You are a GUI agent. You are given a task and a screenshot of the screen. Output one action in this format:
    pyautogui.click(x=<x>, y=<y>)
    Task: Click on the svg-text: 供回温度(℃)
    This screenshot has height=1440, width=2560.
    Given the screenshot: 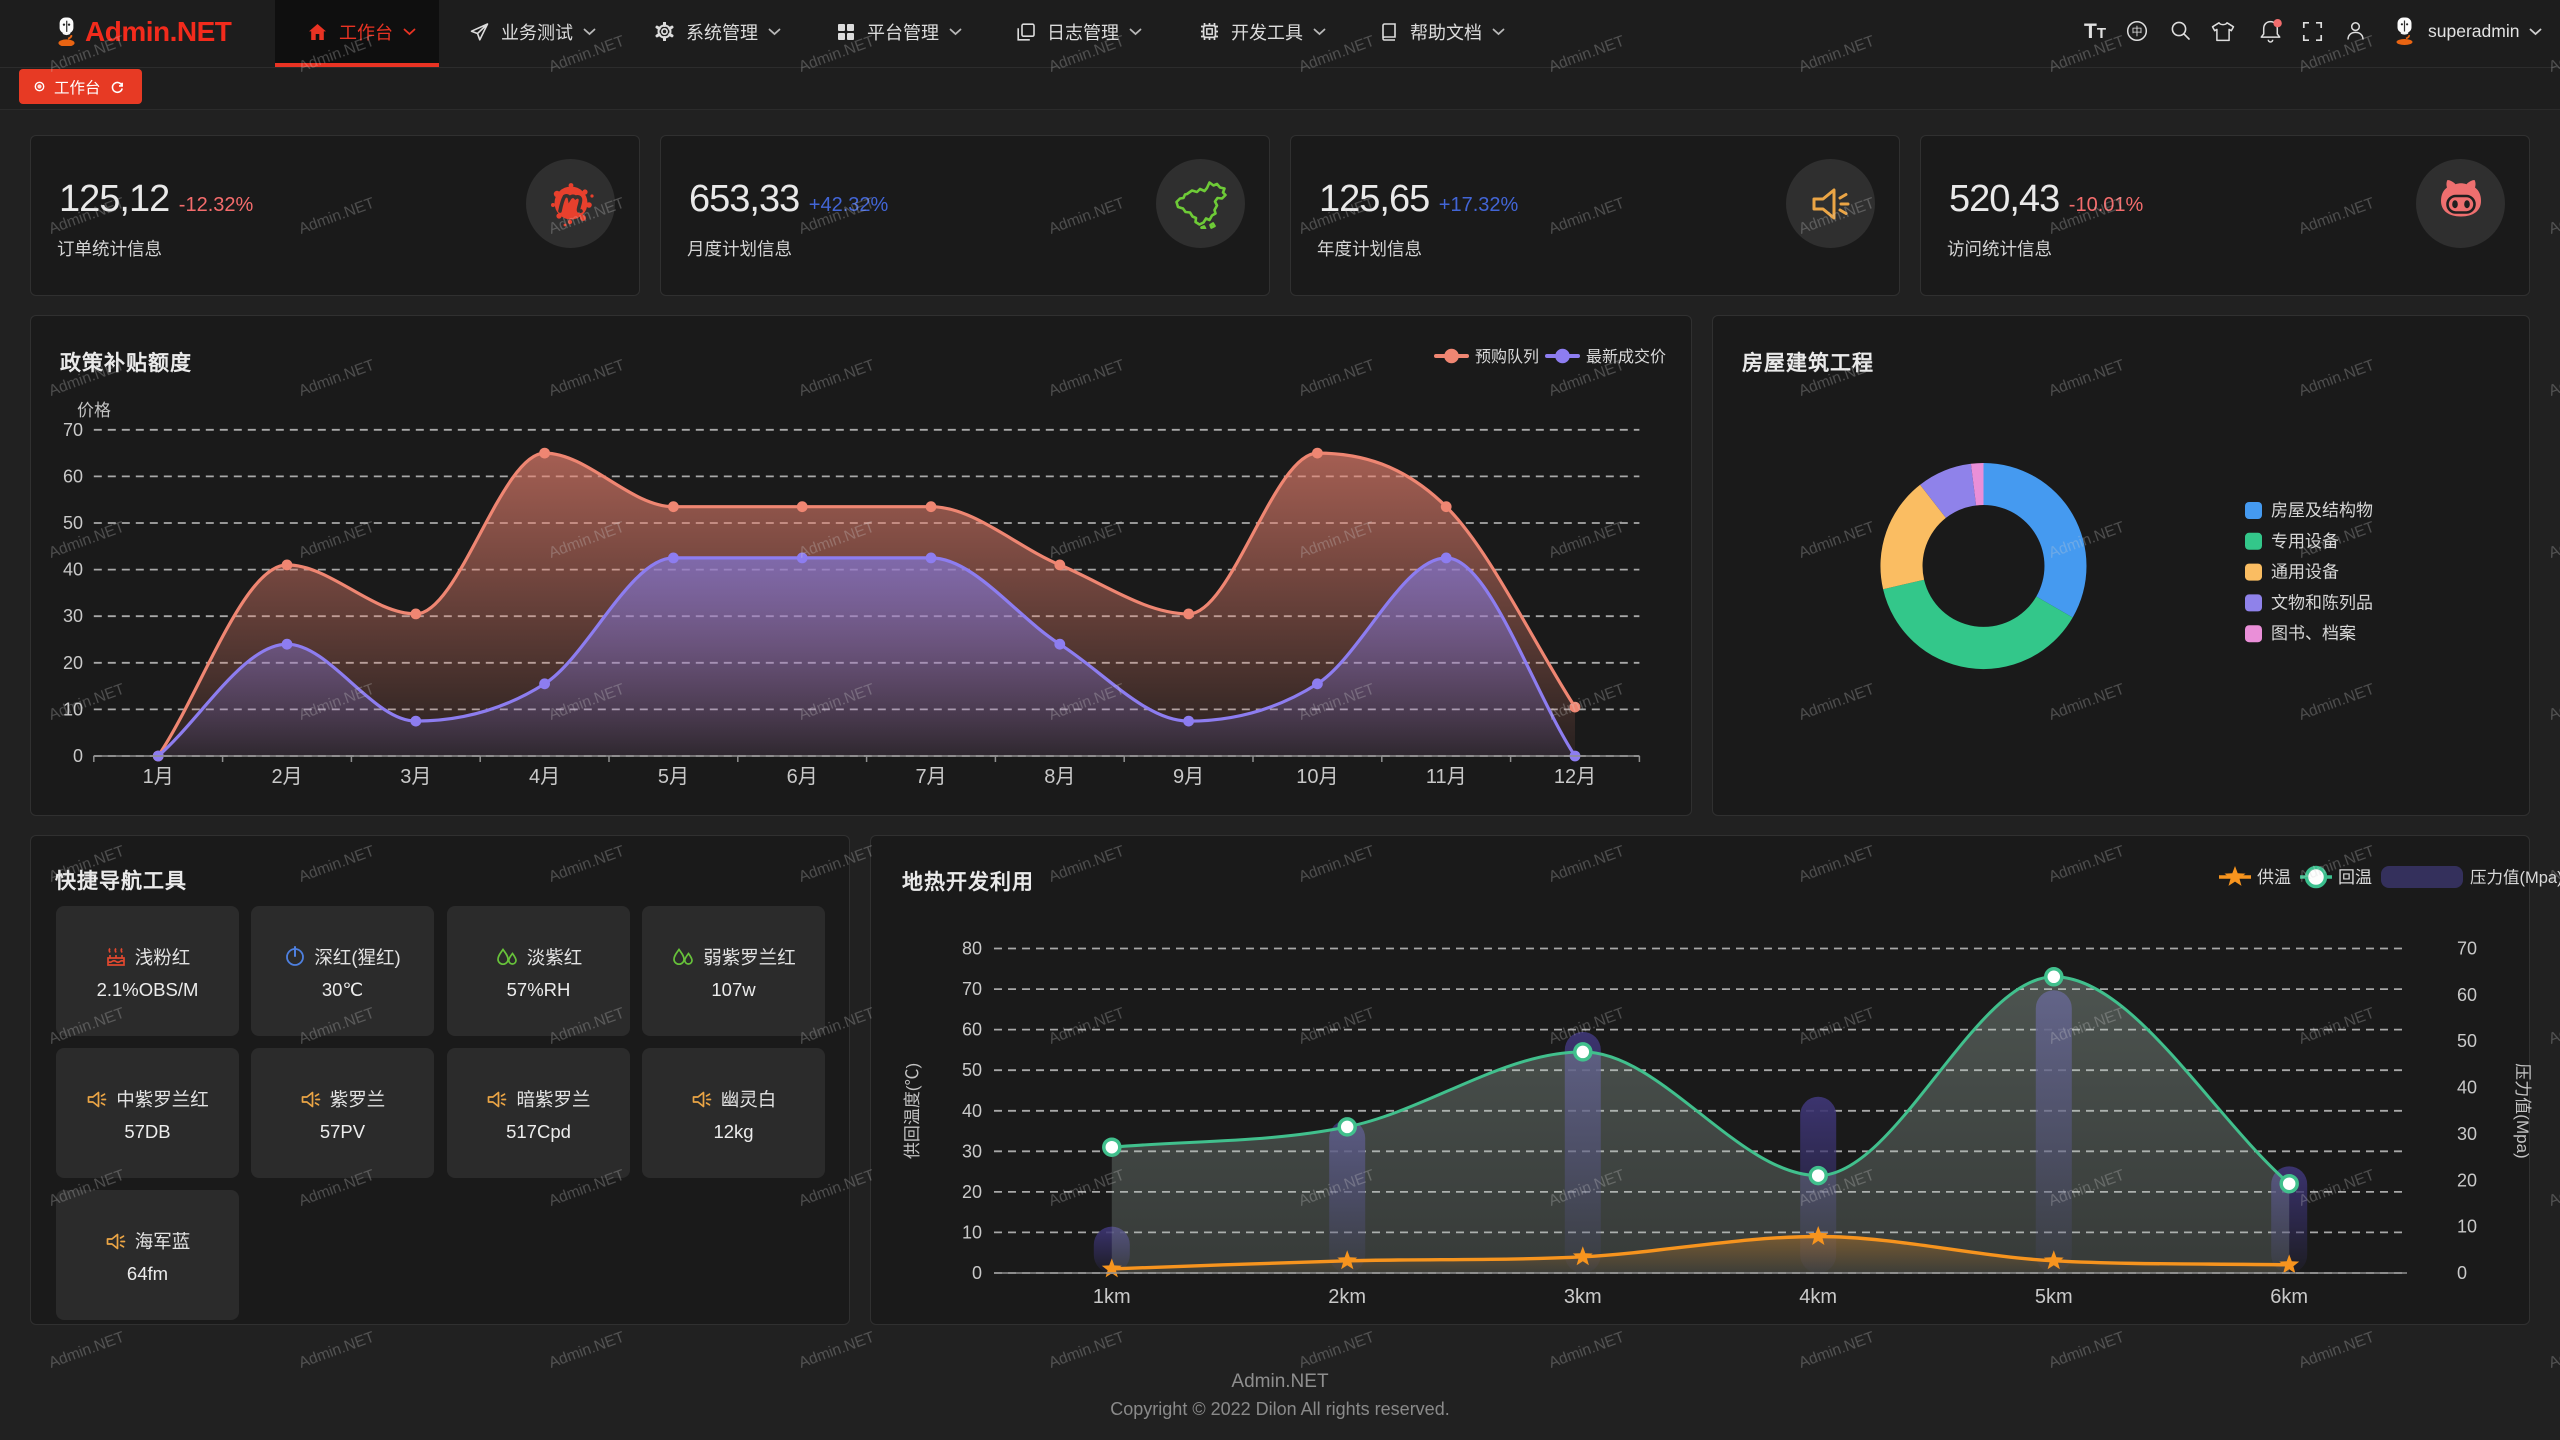 What is the action you would take?
    pyautogui.click(x=912, y=1111)
    